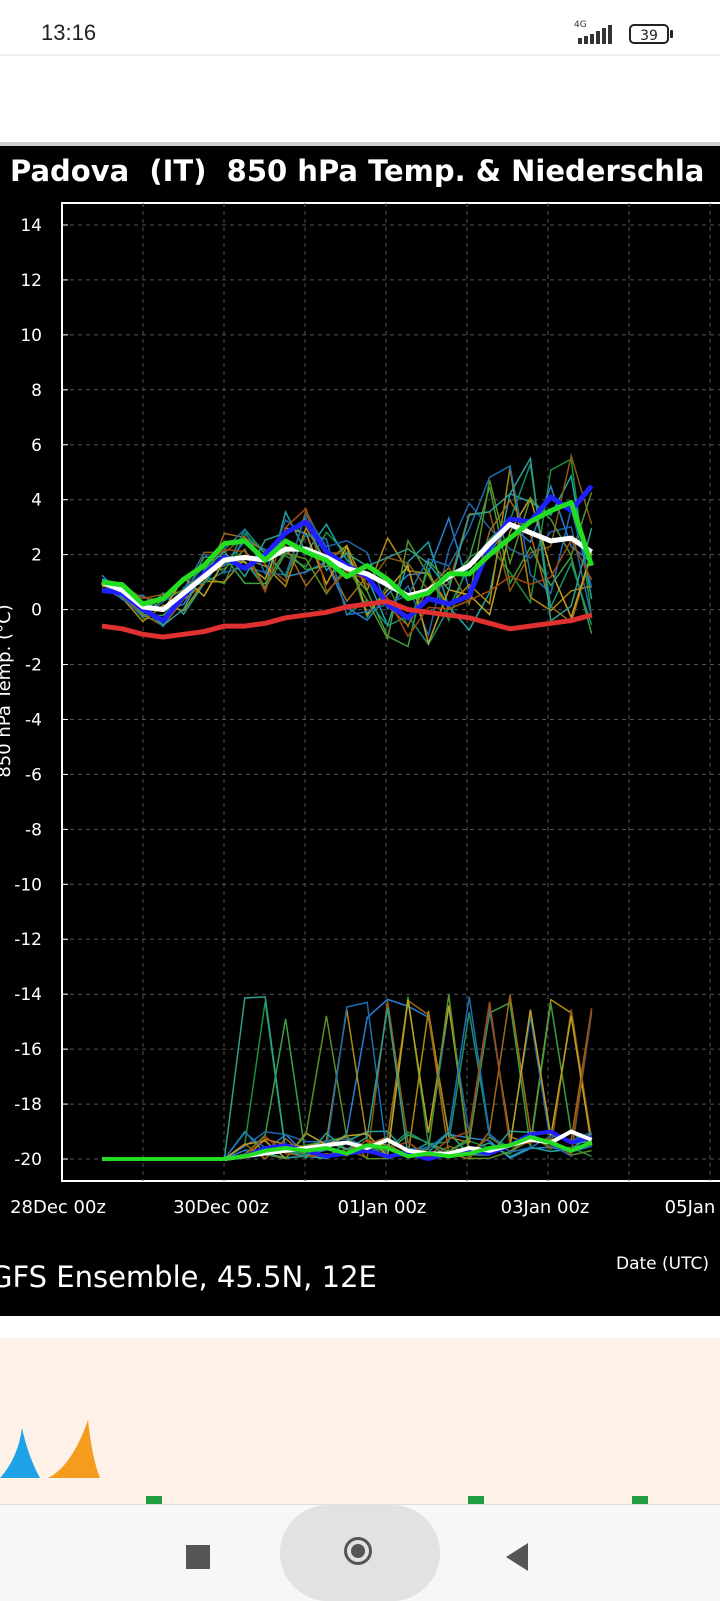 The height and width of the screenshot is (1601, 720). I want to click on y-tick-label: -8, so click(33, 830).